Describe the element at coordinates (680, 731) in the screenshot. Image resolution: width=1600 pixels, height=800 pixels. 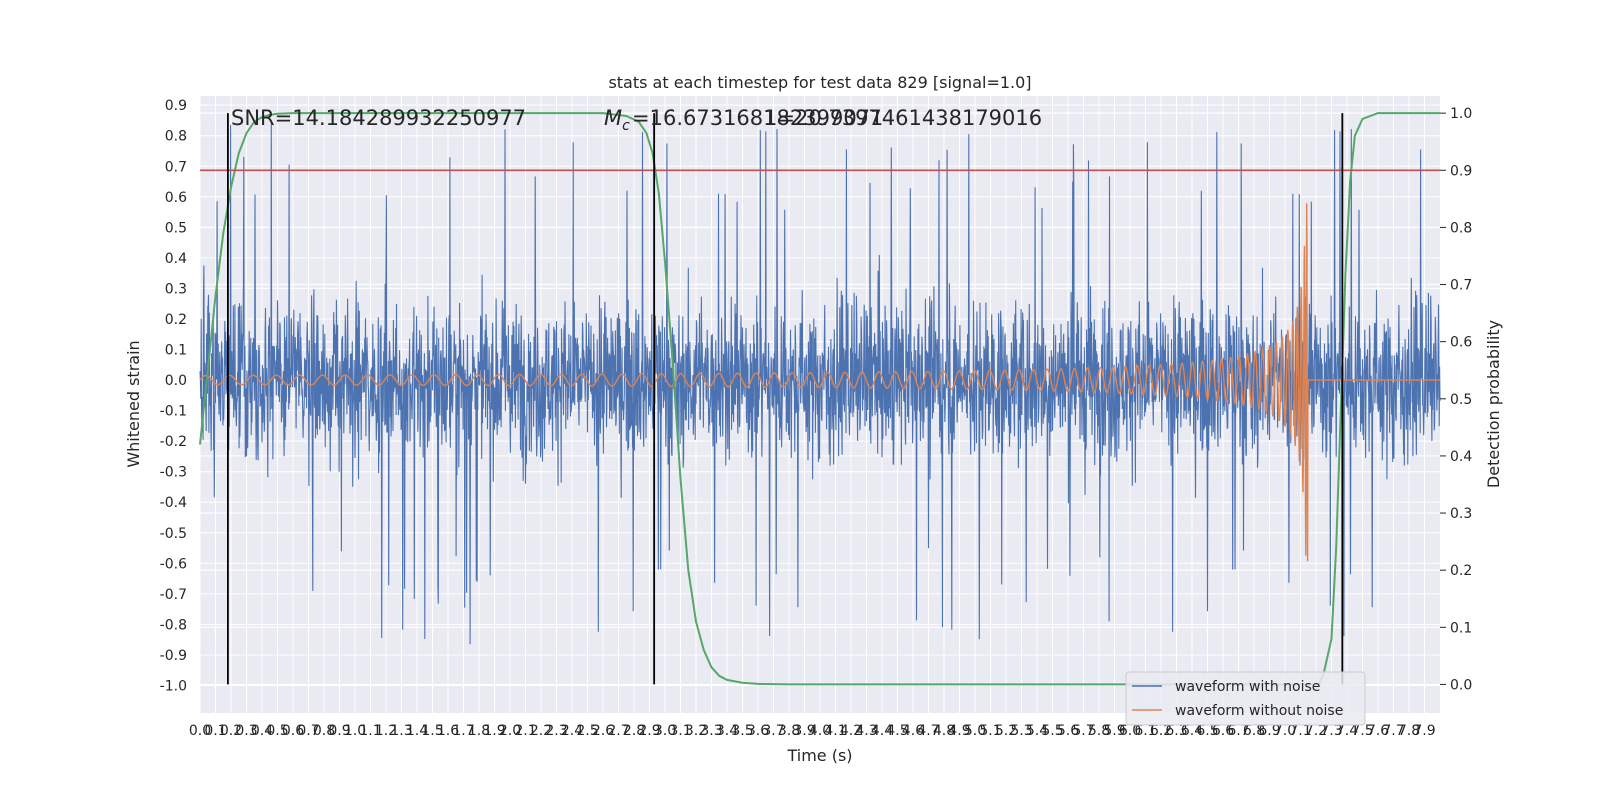
I see `x-tick-label: 3.1` at that location.